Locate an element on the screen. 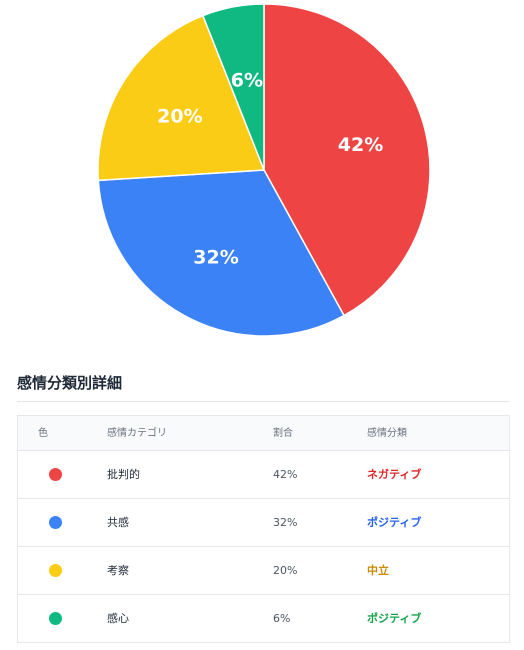  pie-slice-admiration is located at coordinates (233, 87).